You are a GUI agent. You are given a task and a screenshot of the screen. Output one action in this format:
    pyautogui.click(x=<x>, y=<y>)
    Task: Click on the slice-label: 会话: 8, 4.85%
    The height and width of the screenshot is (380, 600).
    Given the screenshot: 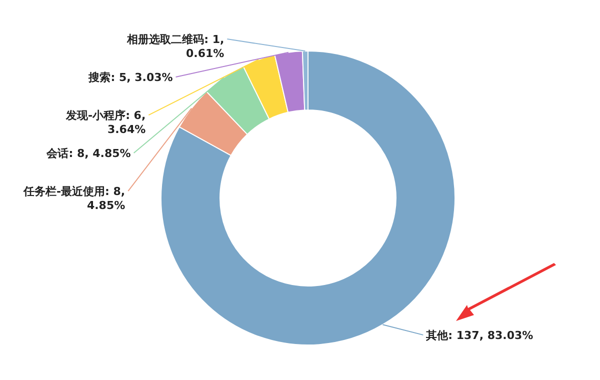 What is the action you would take?
    pyautogui.click(x=88, y=153)
    